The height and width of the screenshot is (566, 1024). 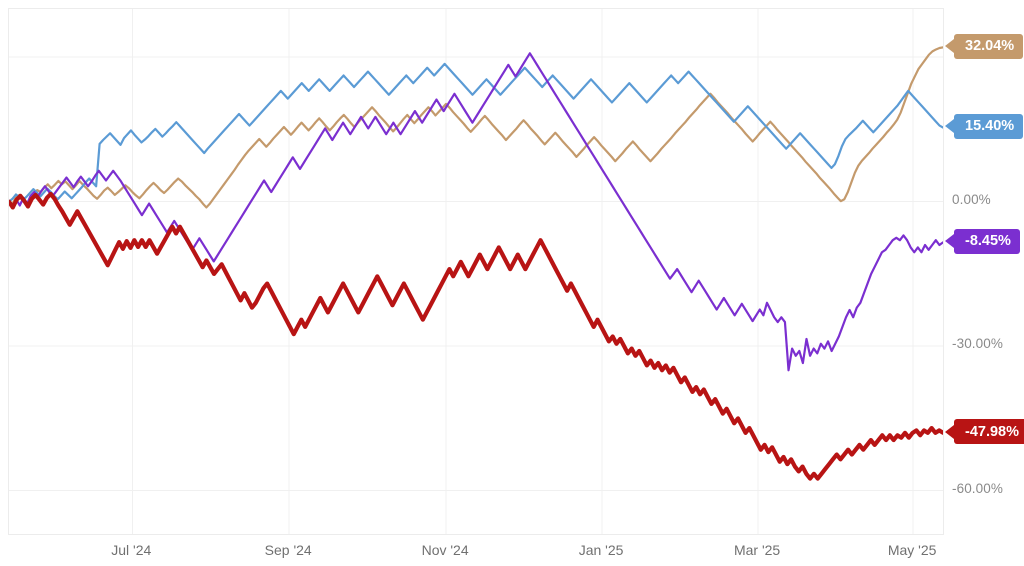 I want to click on x-axis-tick-label: Jan '25, so click(x=601, y=550).